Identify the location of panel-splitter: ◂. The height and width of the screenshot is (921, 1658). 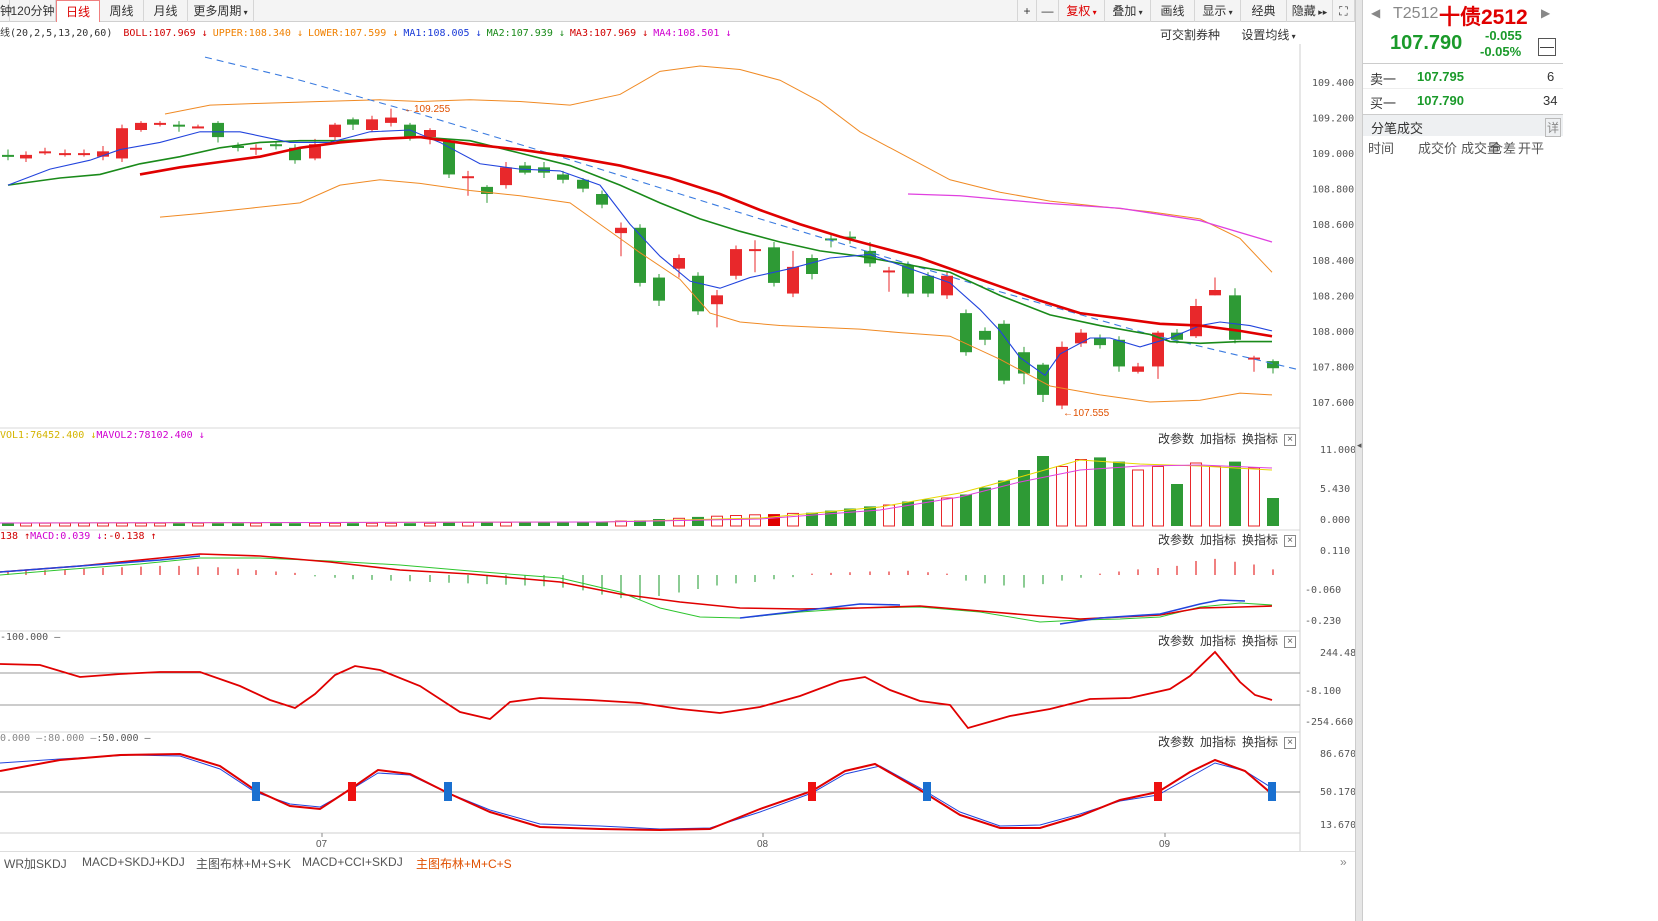
(1359, 460).